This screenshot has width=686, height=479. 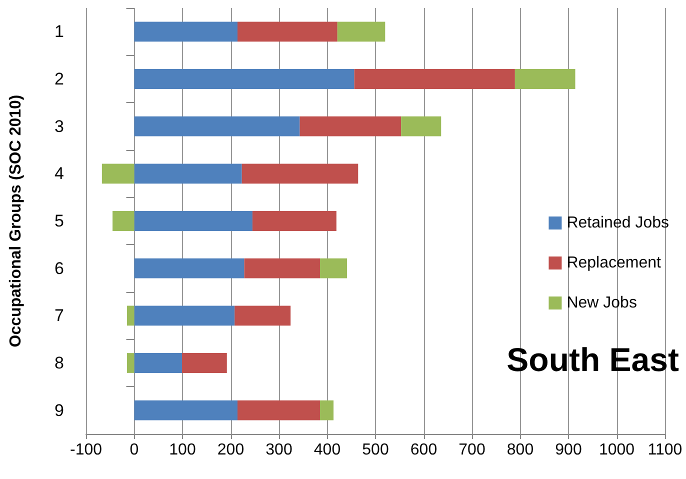 What do you see at coordinates (182, 450) in the screenshot?
I see `x-tick-label: 100` at bounding box center [182, 450].